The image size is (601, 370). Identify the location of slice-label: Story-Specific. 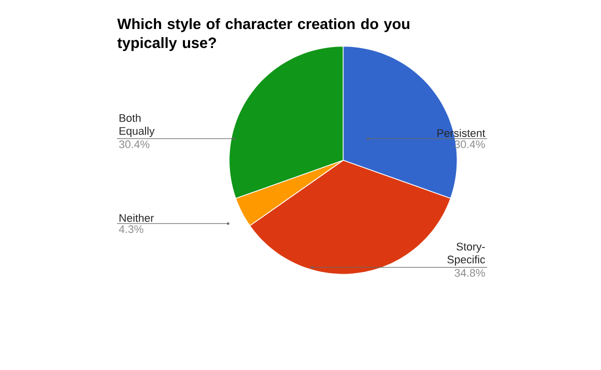
(466, 254).